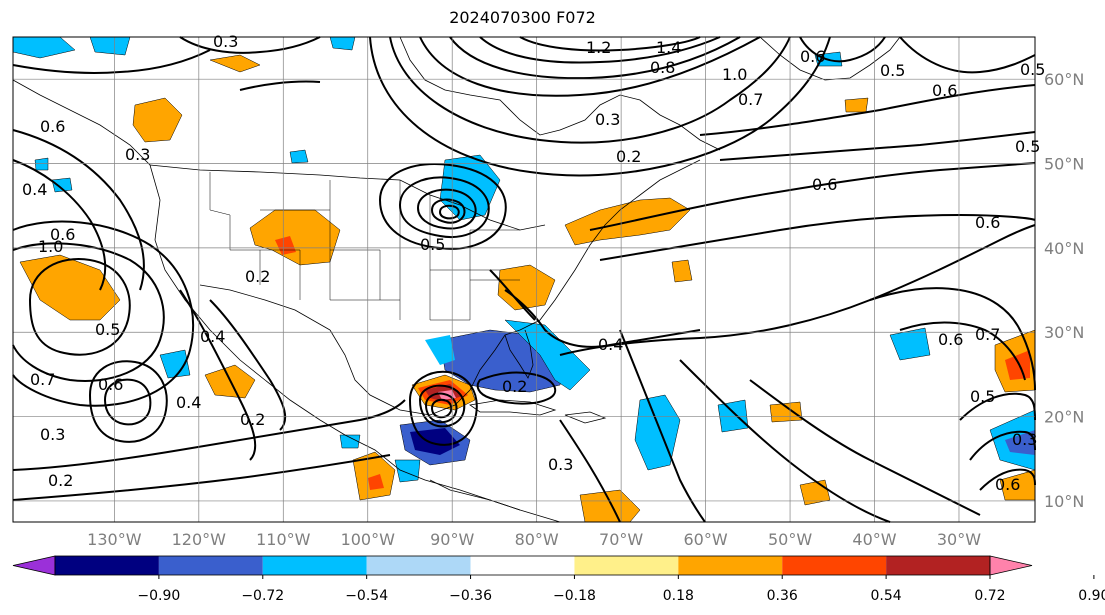  Describe the element at coordinates (283, 539) in the screenshot. I see `longitude-tick-label: 110°W` at that location.